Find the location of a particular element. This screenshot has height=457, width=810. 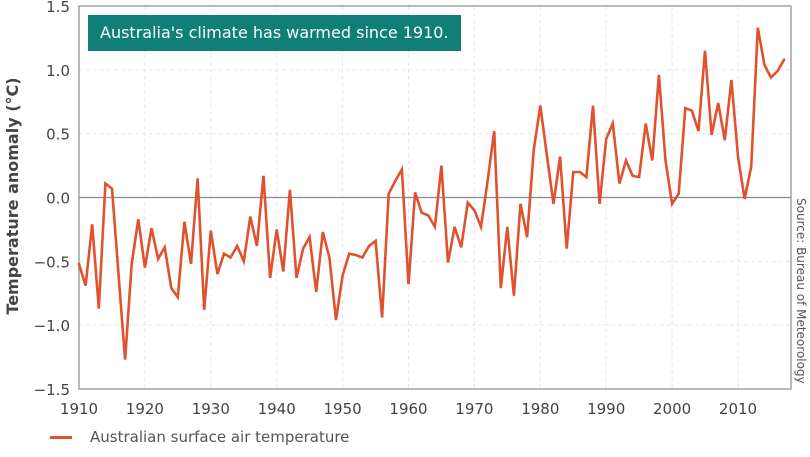

y-axis: 1.5 1.0 0.5 0.0 −0.5 −1.0 −1.5 is located at coordinates (52, 199).